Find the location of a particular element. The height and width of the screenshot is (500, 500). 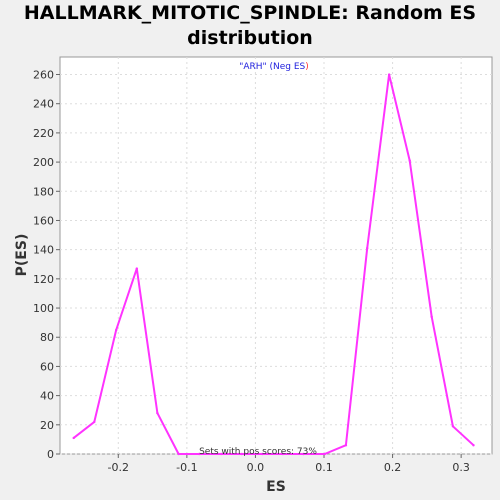

x-axis-ticks: -0.2 -0.1 0.0 0.1 0.2 0.3 is located at coordinates (289, 464).